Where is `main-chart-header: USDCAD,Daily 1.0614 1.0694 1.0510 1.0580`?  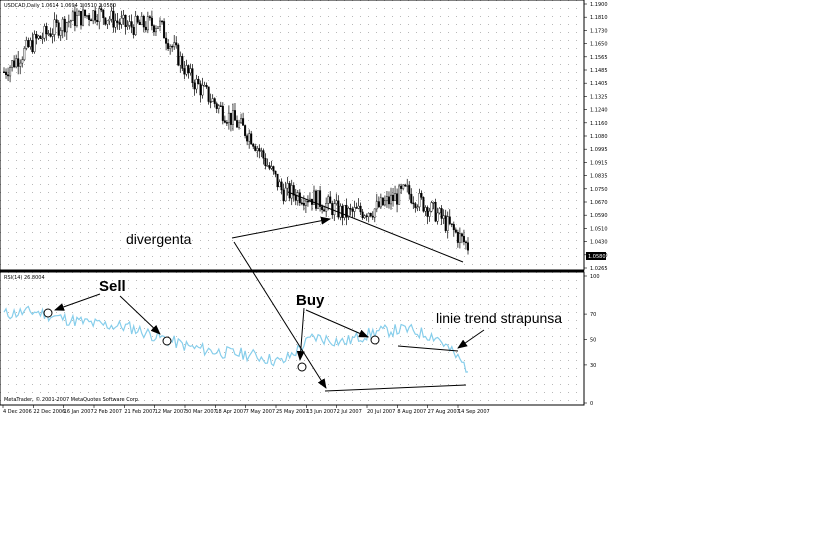 main-chart-header: USDCAD,Daily 1.0614 1.0694 1.0510 1.0580 is located at coordinates (60, 6).